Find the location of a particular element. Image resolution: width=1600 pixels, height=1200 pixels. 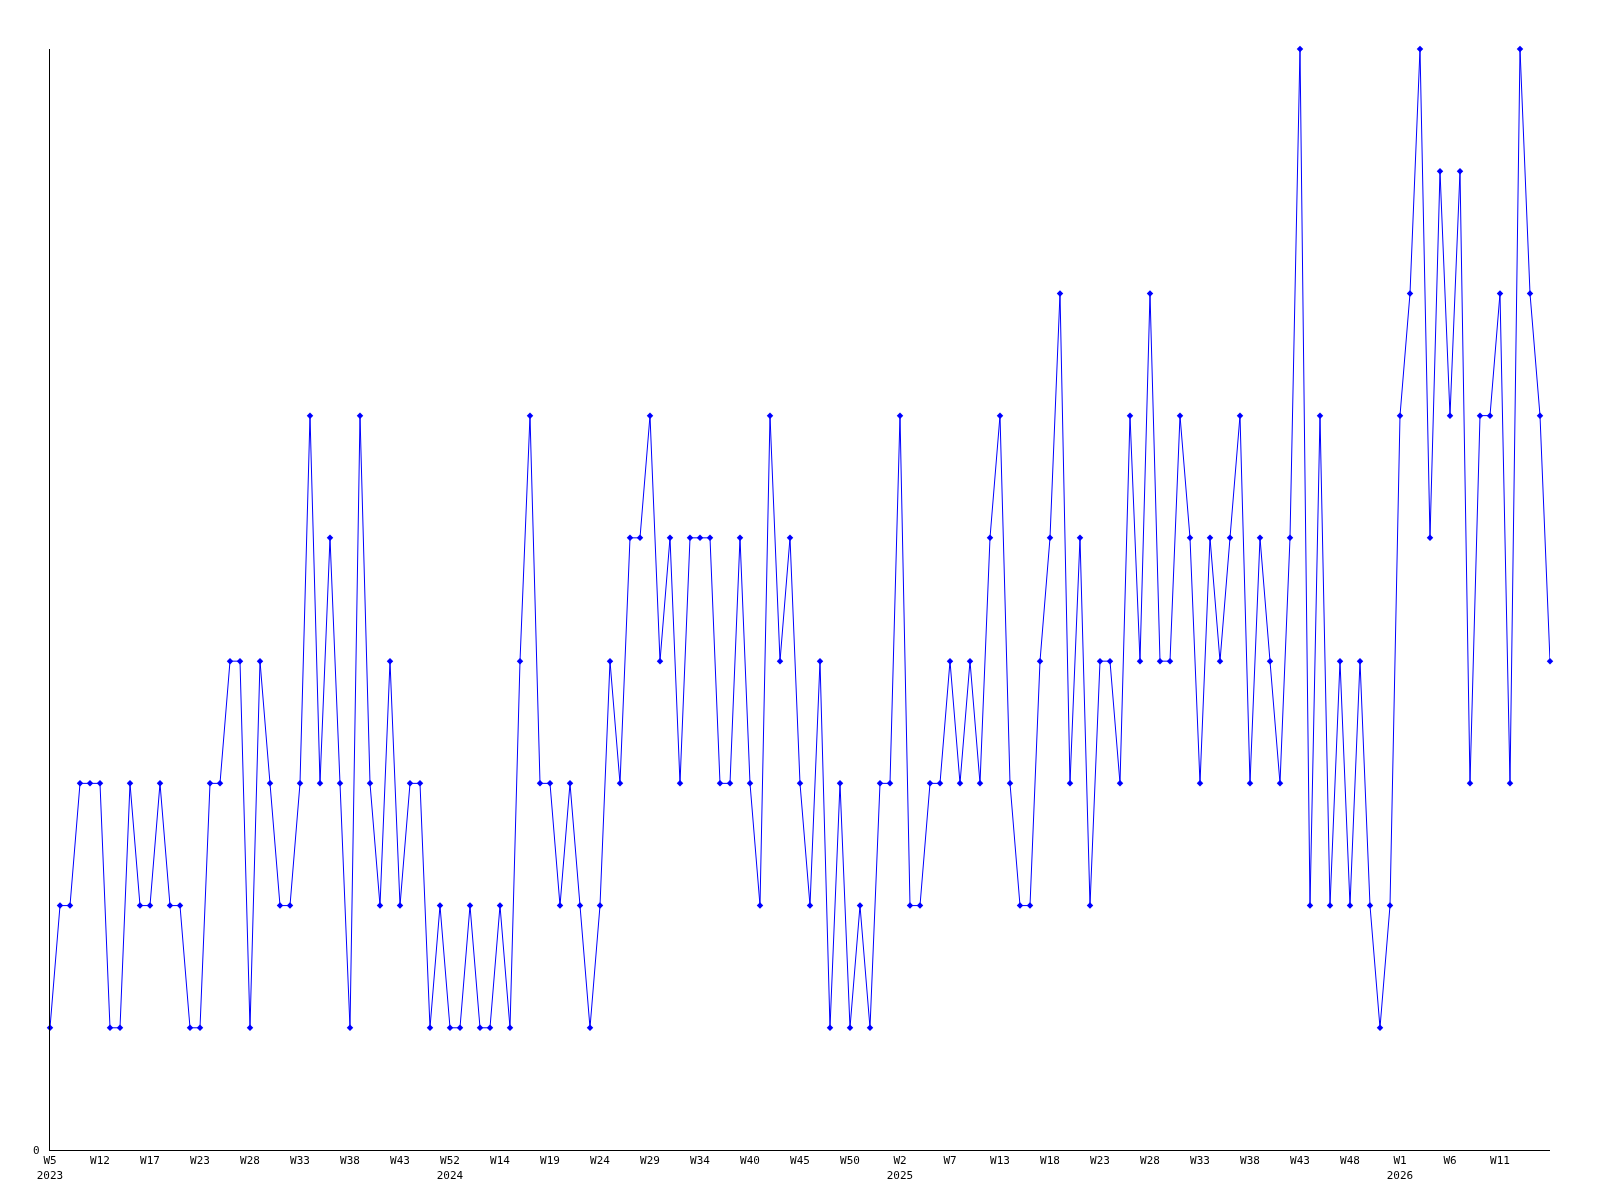

x-tick-label: W5 2023 is located at coordinates (50, 1168).